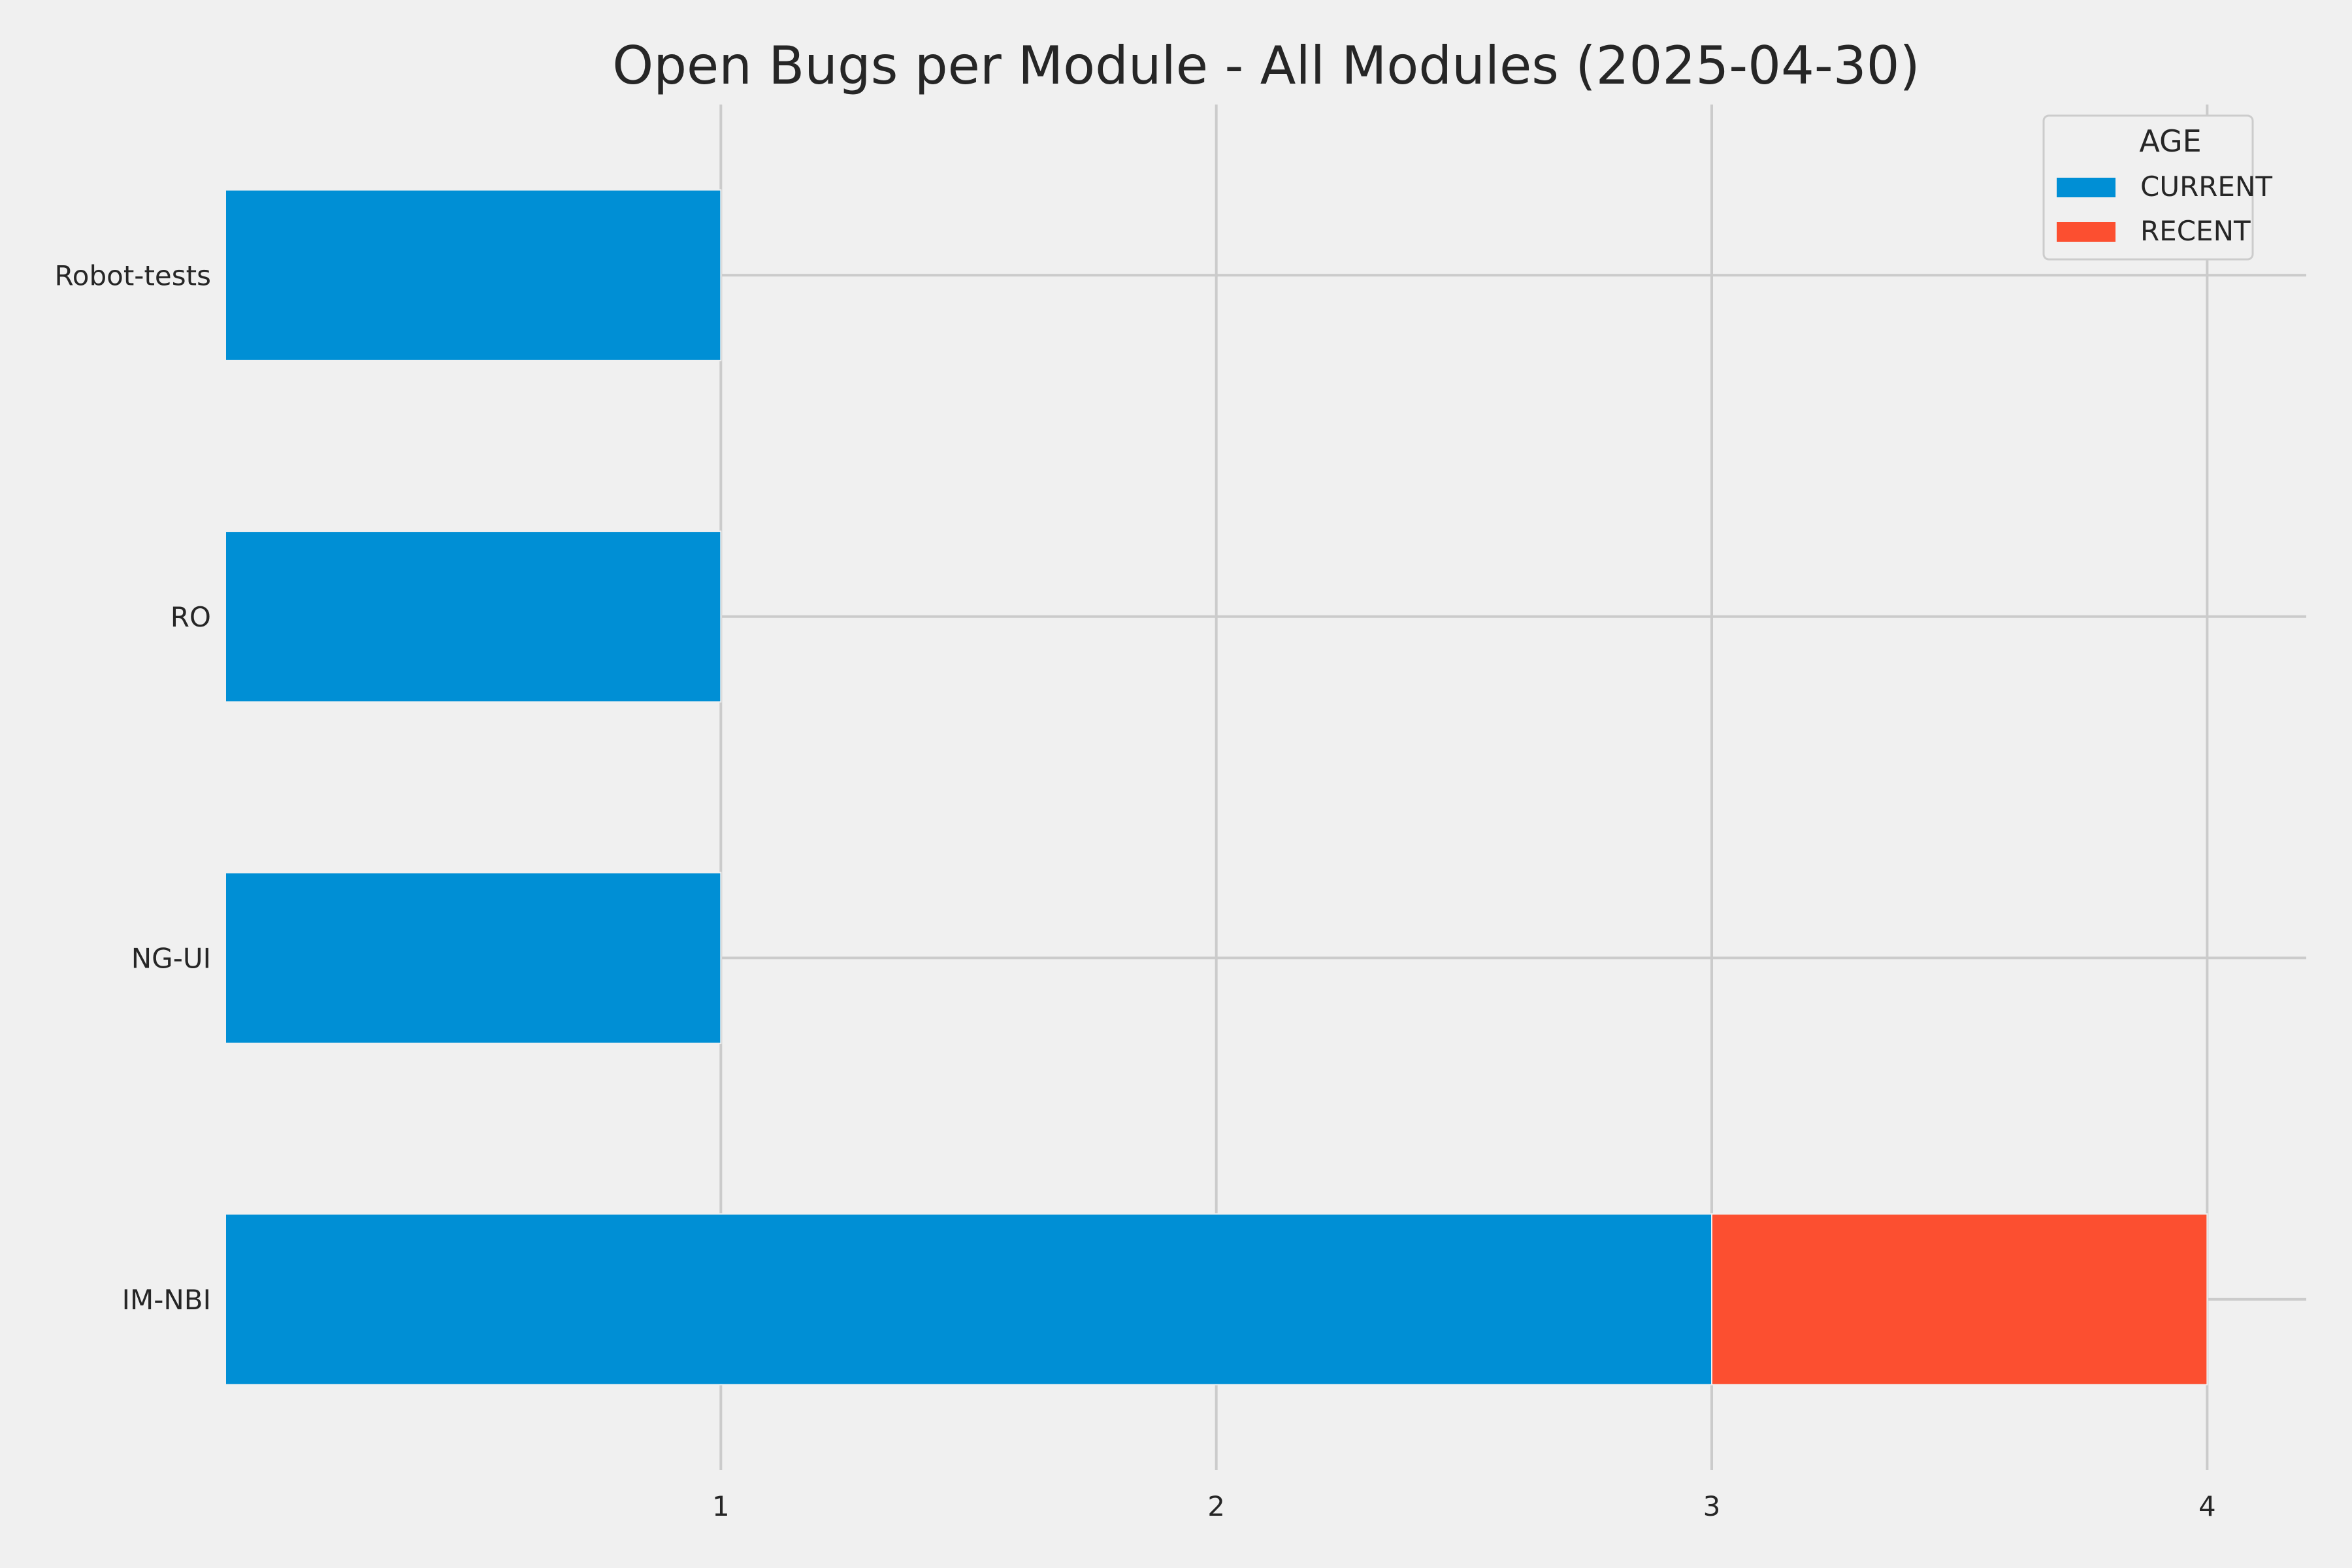  What do you see at coordinates (191, 617) in the screenshot?
I see `y-tick-label: RO` at bounding box center [191, 617].